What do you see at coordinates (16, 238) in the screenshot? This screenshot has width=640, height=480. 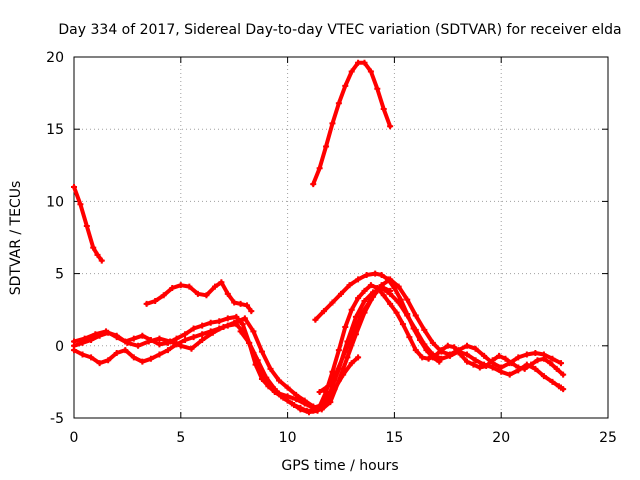 I see `y-axis-label: SDTVAR / TECUs` at bounding box center [16, 238].